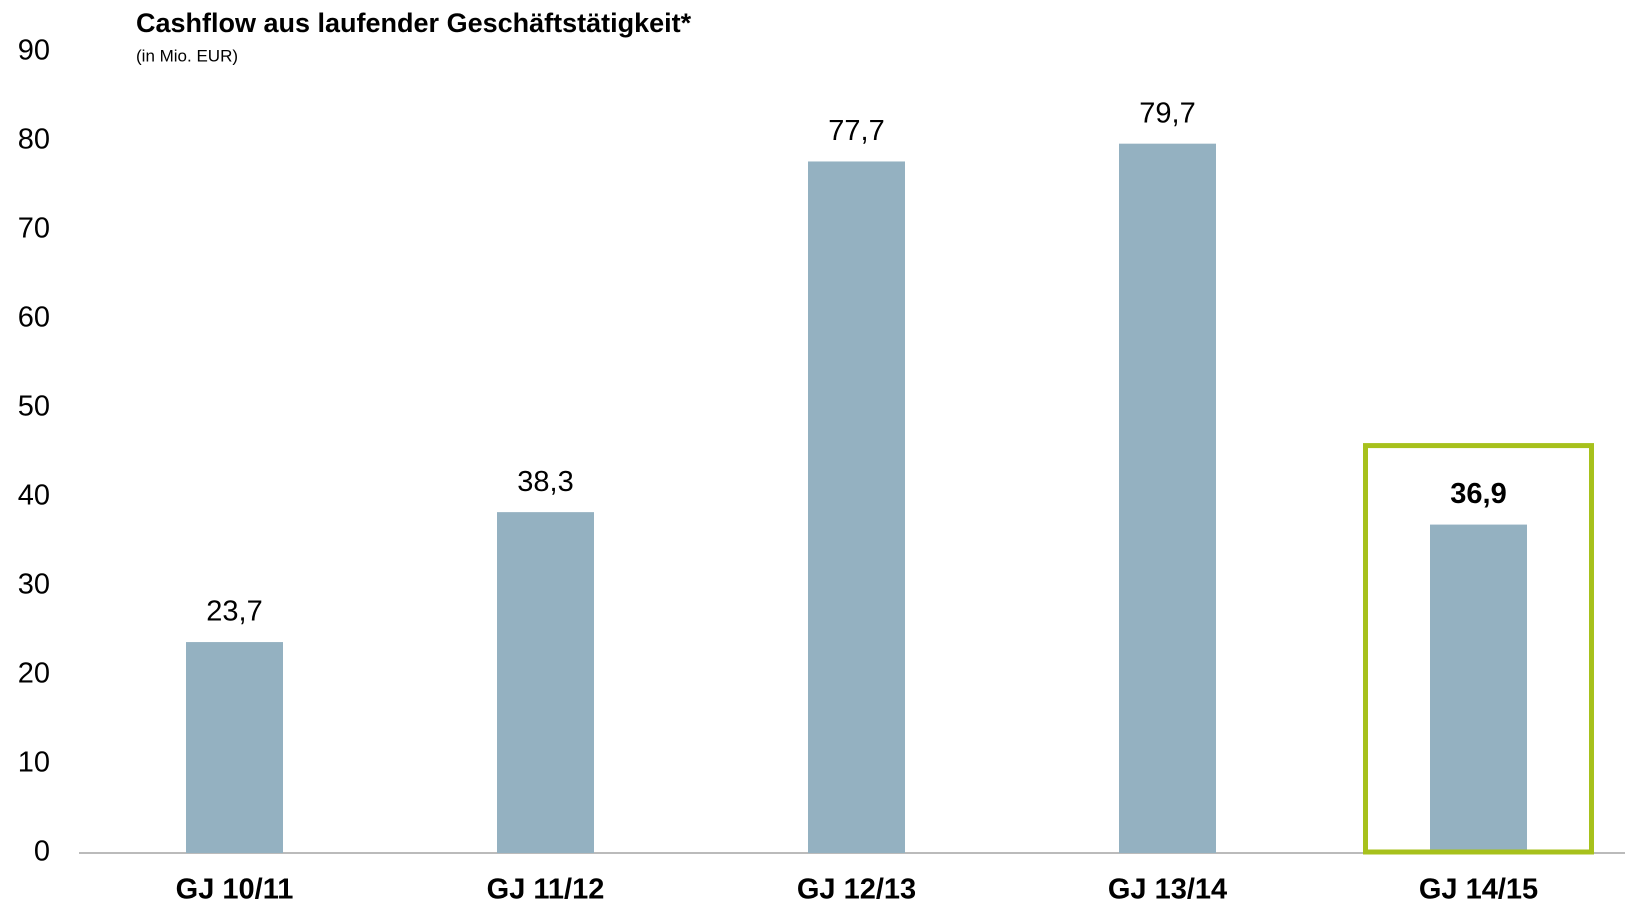 The height and width of the screenshot is (913, 1625). Describe the element at coordinates (546, 890) in the screenshot. I see `x-tick-label: GJ 11/12` at that location.